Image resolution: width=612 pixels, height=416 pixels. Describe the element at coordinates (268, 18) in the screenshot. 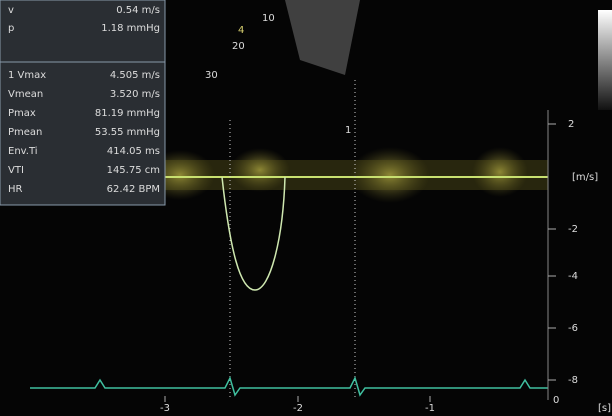

I see `sector-label: 10` at that location.